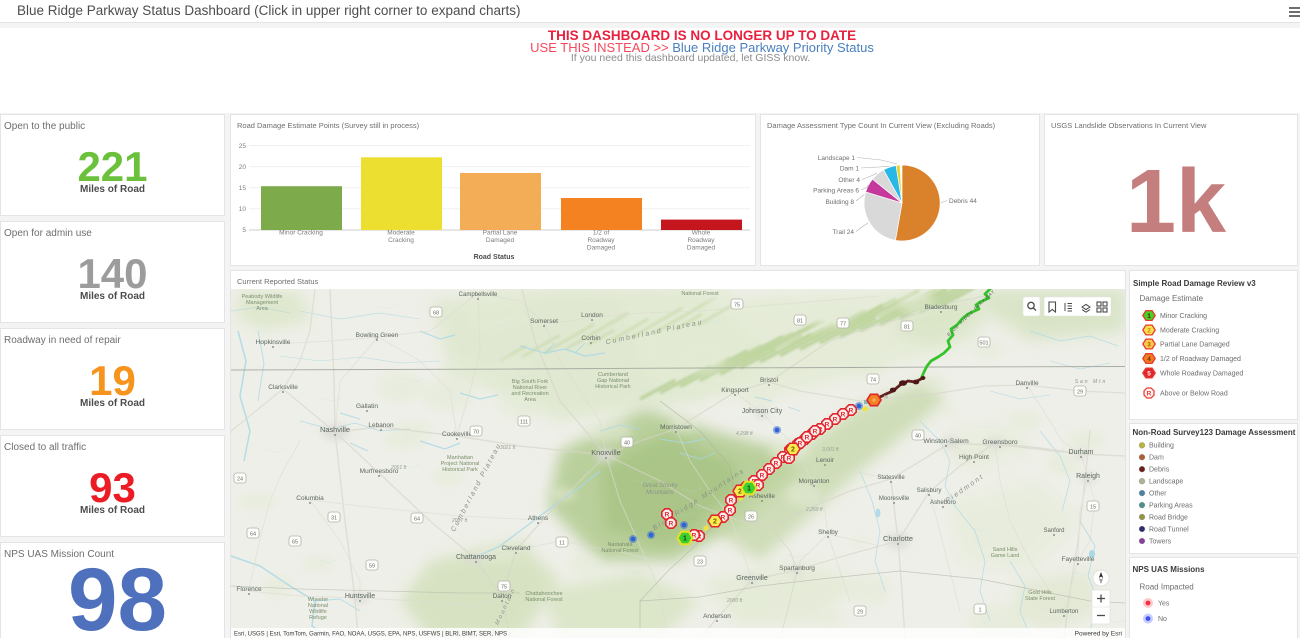 Image resolution: width=1300 pixels, height=638 pixels. What do you see at coordinates (502, 596) in the screenshot?
I see `svg-text: Dalton` at bounding box center [502, 596].